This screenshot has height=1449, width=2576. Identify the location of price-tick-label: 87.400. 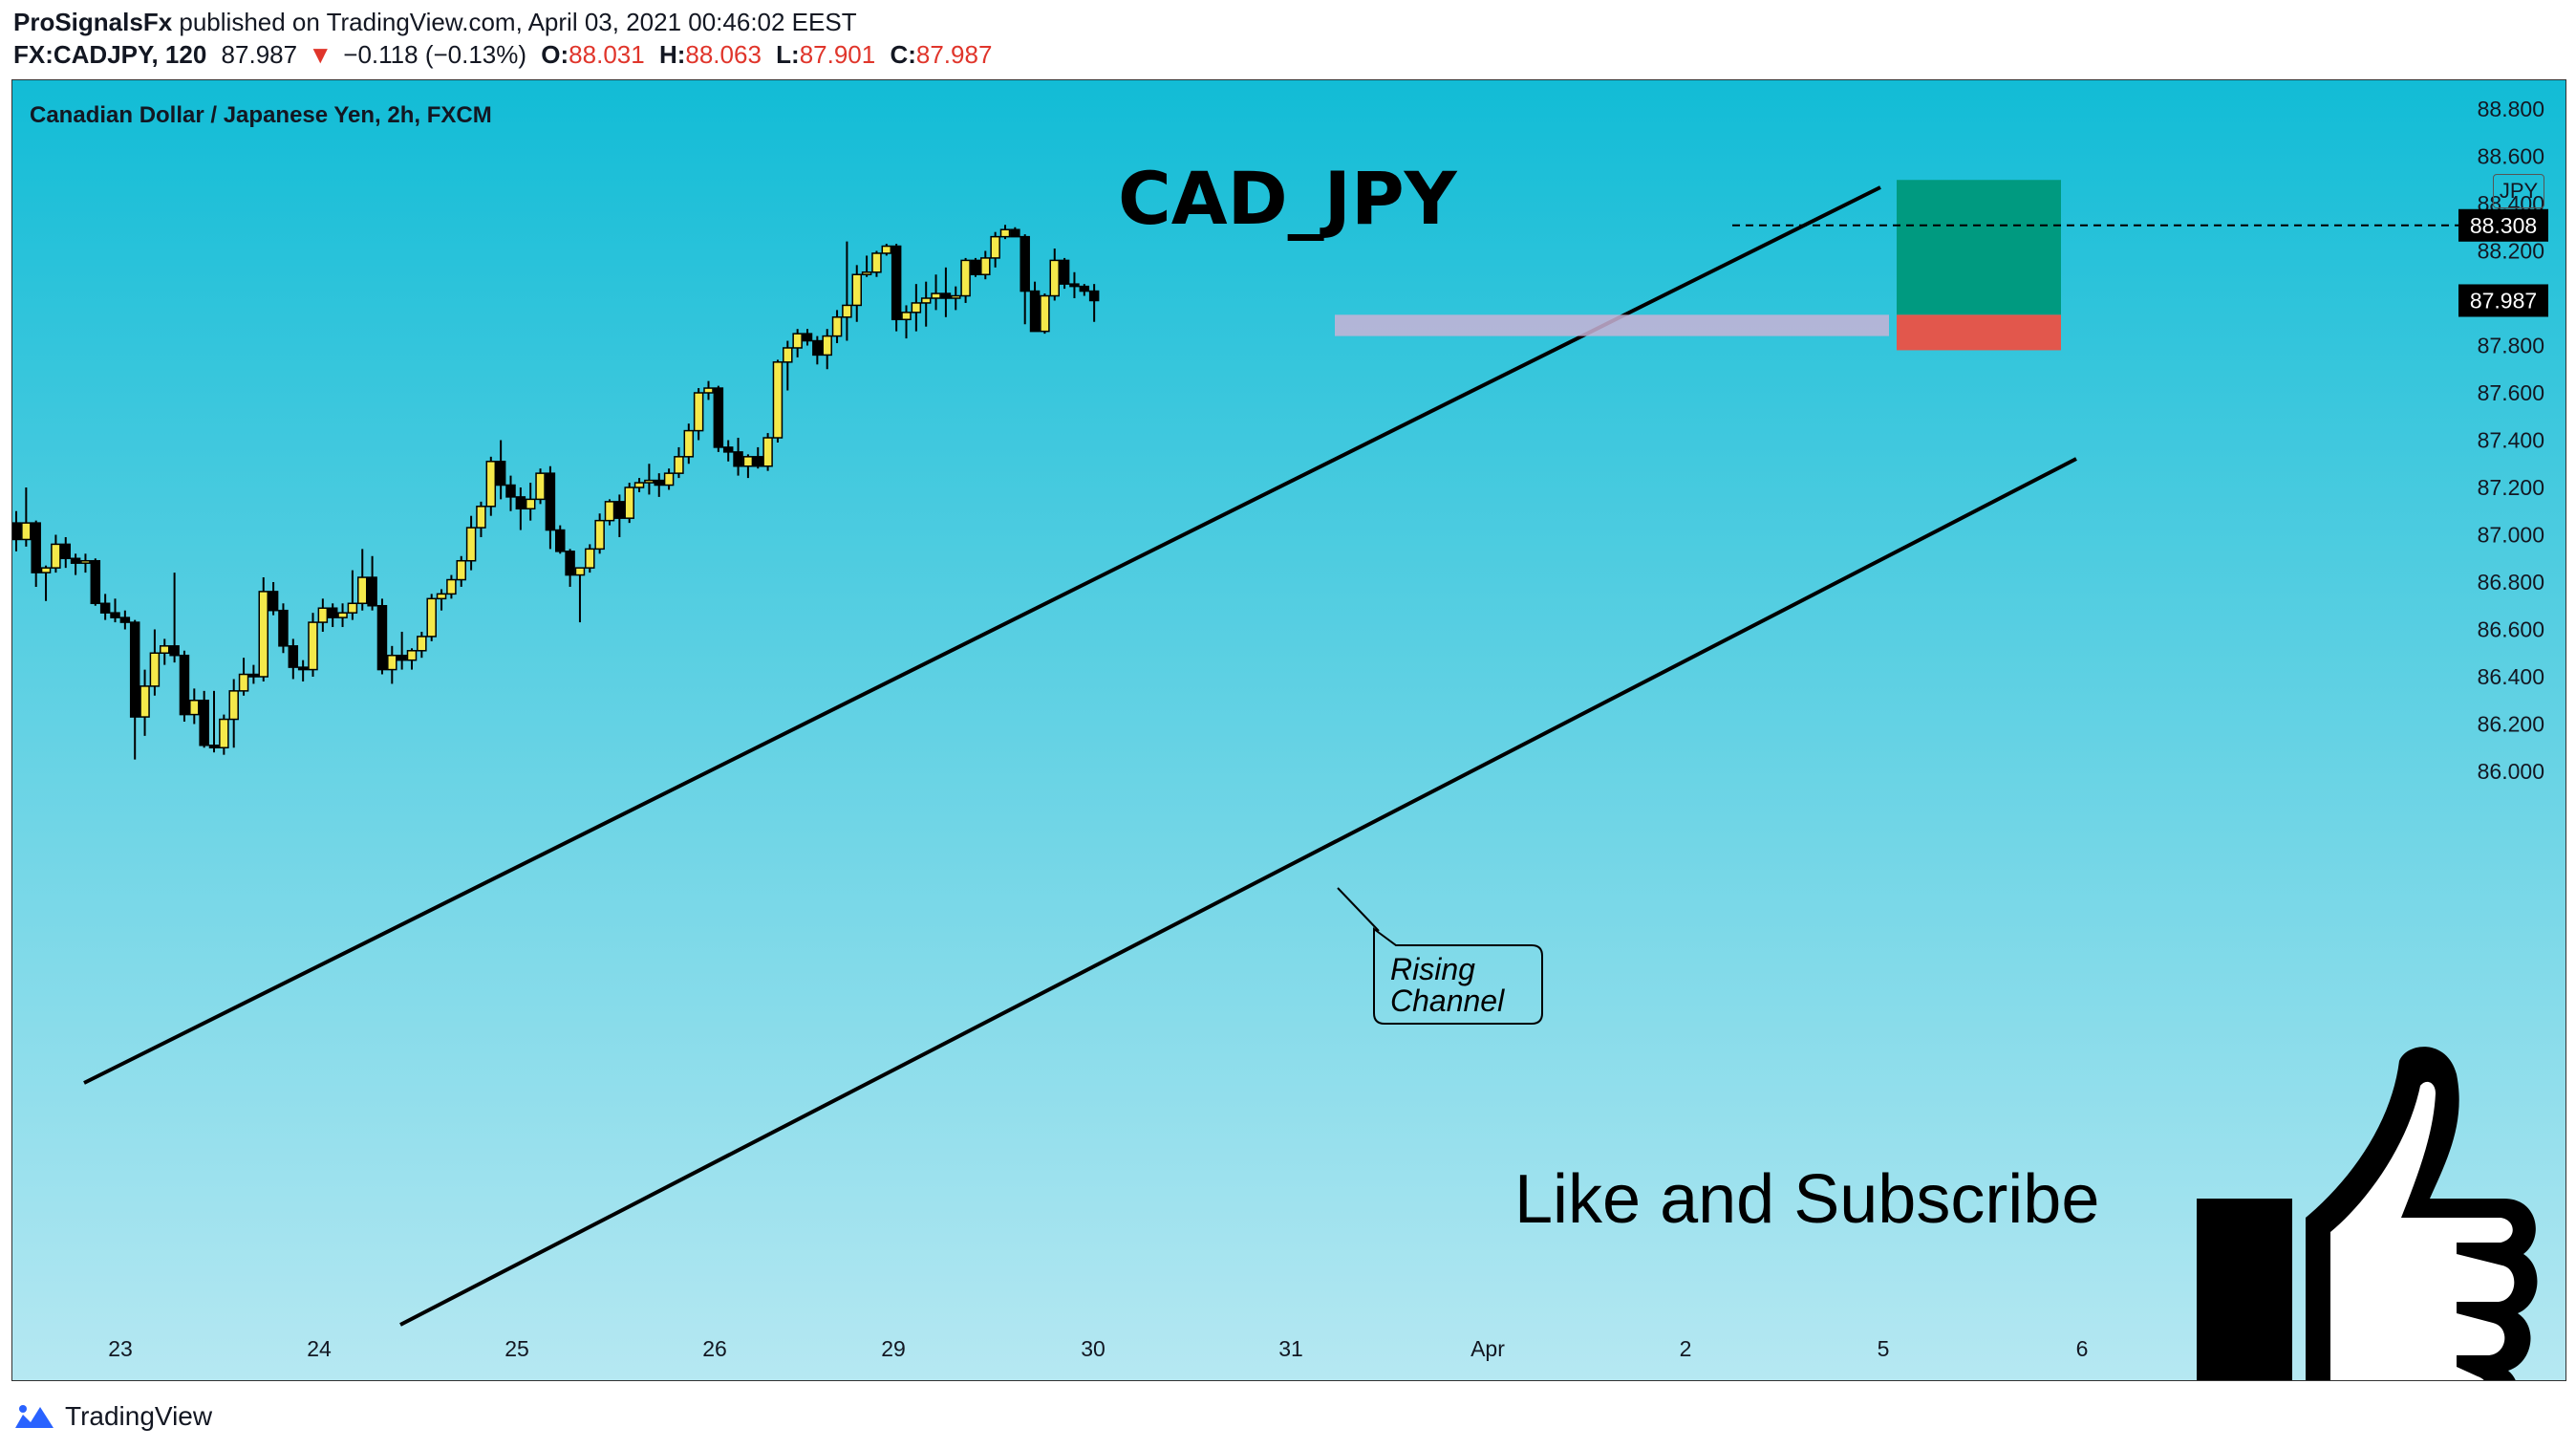
(2511, 440).